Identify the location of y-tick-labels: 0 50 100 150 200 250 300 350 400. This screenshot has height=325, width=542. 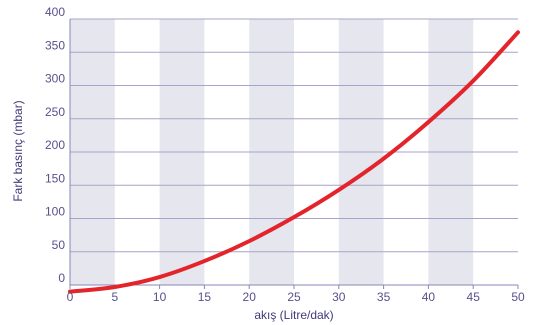
(55, 145).